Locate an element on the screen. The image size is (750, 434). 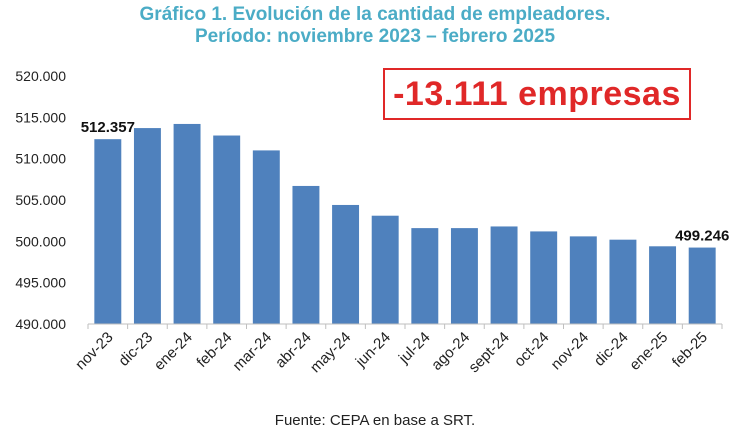
callout-text: -13.111 empresas is located at coordinates (537, 93).